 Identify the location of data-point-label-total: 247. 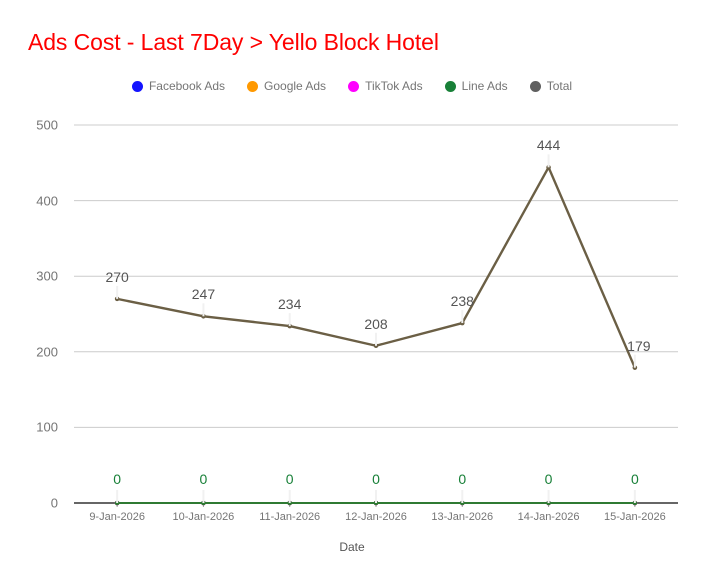
(203, 294).